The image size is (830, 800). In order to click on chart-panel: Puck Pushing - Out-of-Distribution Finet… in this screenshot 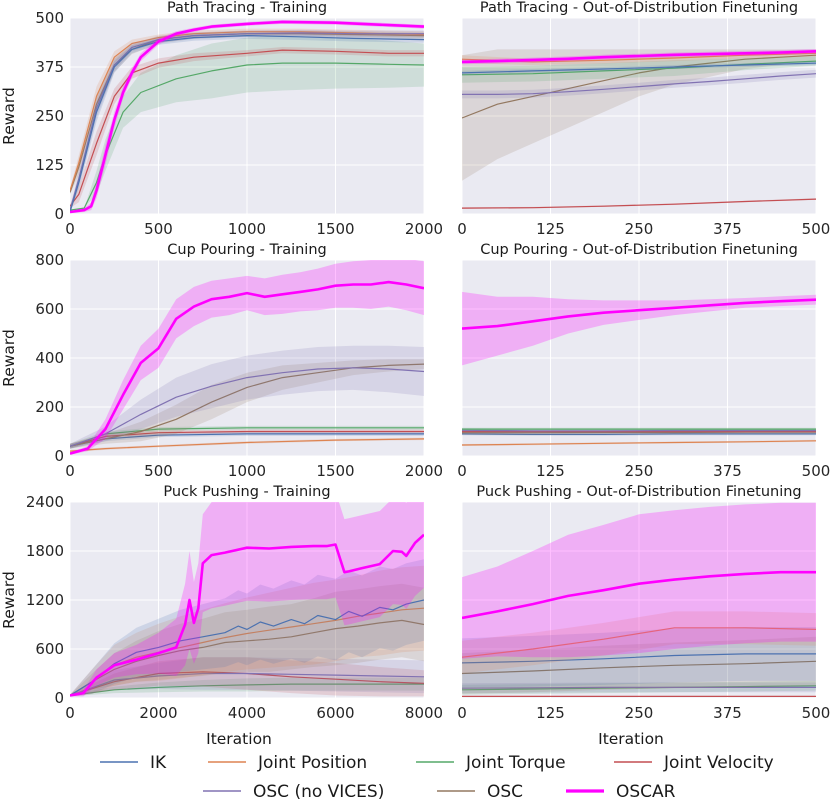, I will do `click(643, 616)`.